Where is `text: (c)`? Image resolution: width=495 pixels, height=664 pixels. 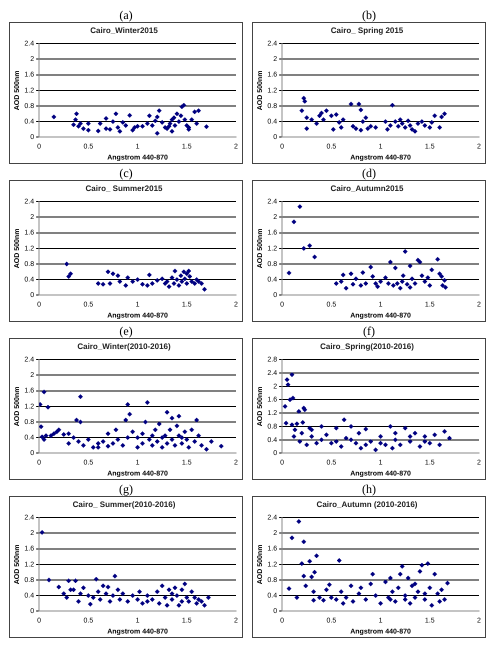
text: (c) is located at coordinates (126, 173).